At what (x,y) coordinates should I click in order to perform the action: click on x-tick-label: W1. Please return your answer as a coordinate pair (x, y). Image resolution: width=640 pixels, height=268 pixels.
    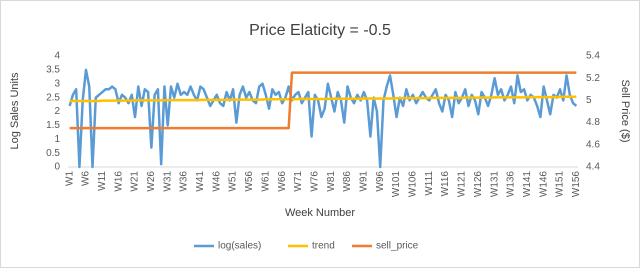
    Looking at the image, I should click on (69, 178).